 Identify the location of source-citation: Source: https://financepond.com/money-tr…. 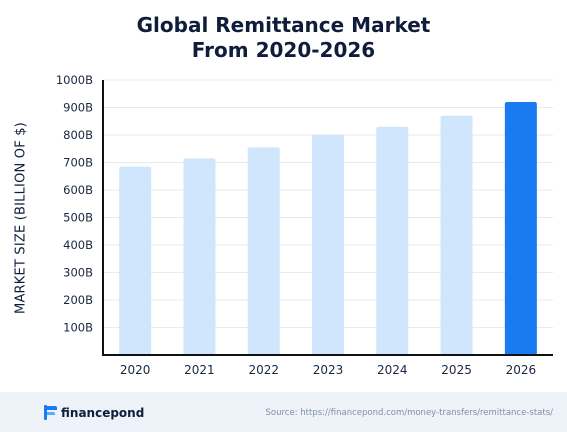
(409, 413).